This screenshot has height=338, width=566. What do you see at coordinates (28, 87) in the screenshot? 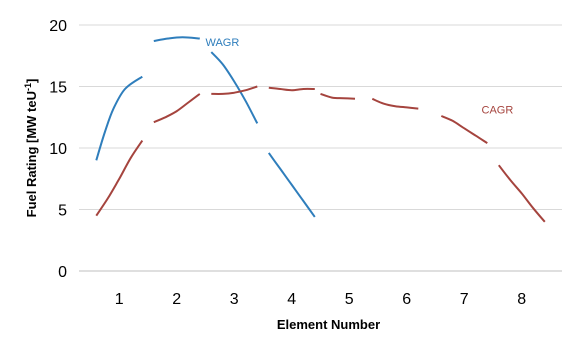
I see `y-axis-title-superscript: -1` at bounding box center [28, 87].